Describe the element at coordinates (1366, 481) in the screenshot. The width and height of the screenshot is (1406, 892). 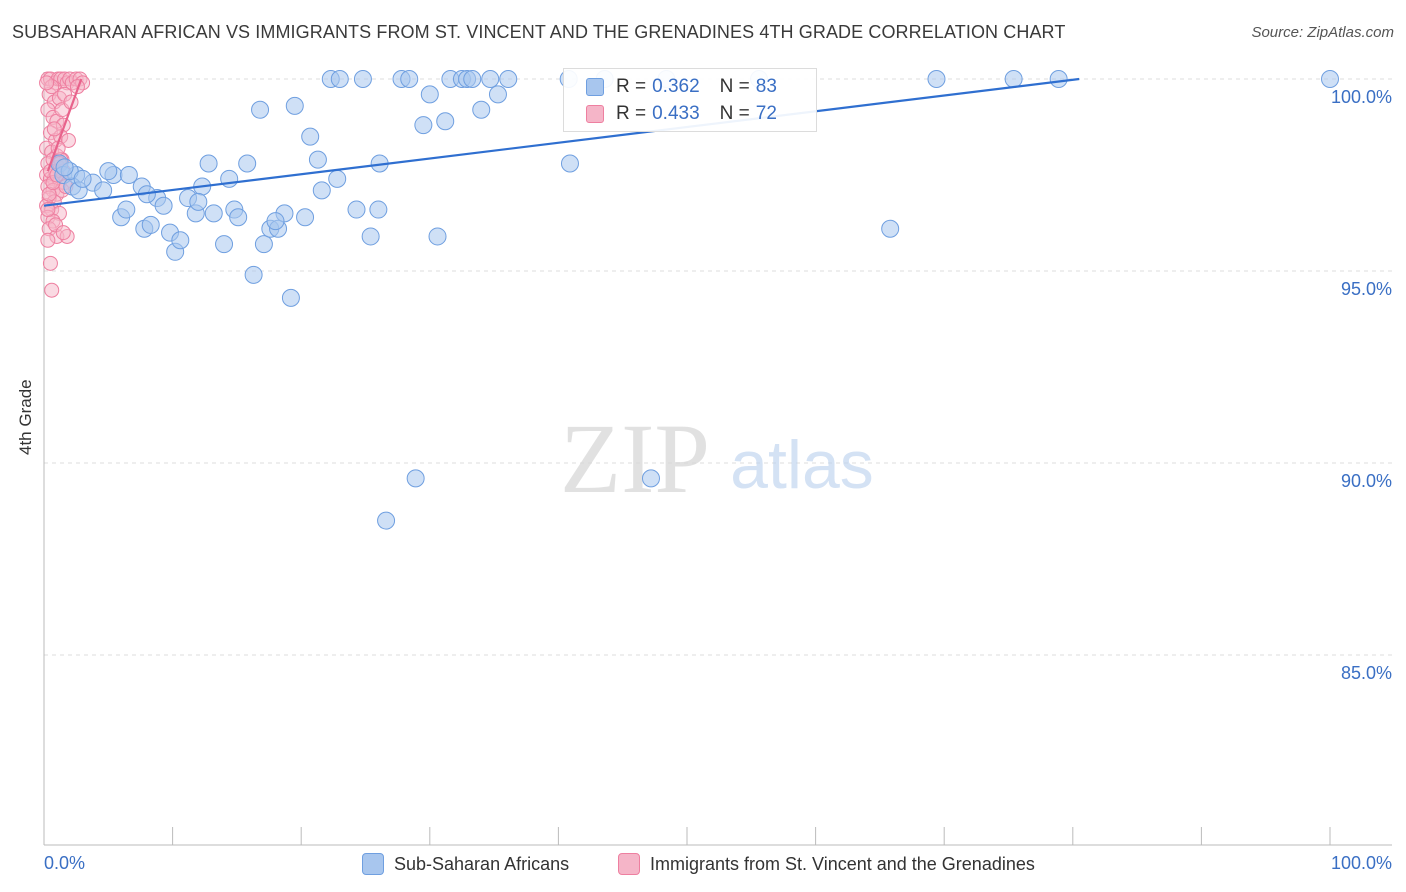
I see `y-tick-label: 90.0%` at that location.